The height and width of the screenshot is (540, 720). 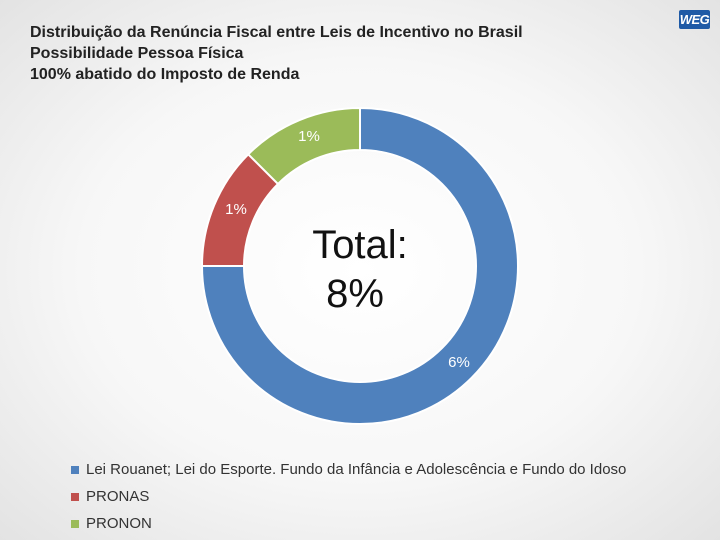 What do you see at coordinates (119, 523) in the screenshot?
I see `legend-label: PRONON` at bounding box center [119, 523].